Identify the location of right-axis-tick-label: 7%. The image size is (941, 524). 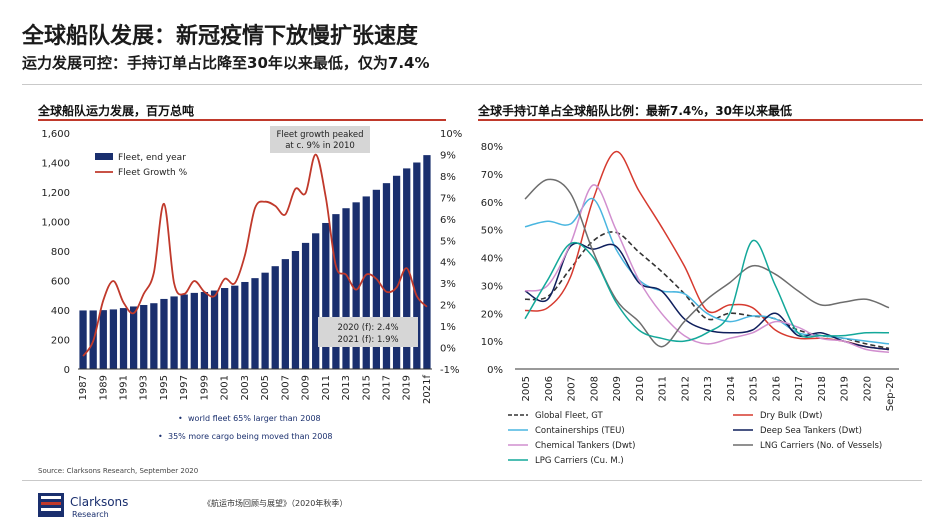
(448, 198).